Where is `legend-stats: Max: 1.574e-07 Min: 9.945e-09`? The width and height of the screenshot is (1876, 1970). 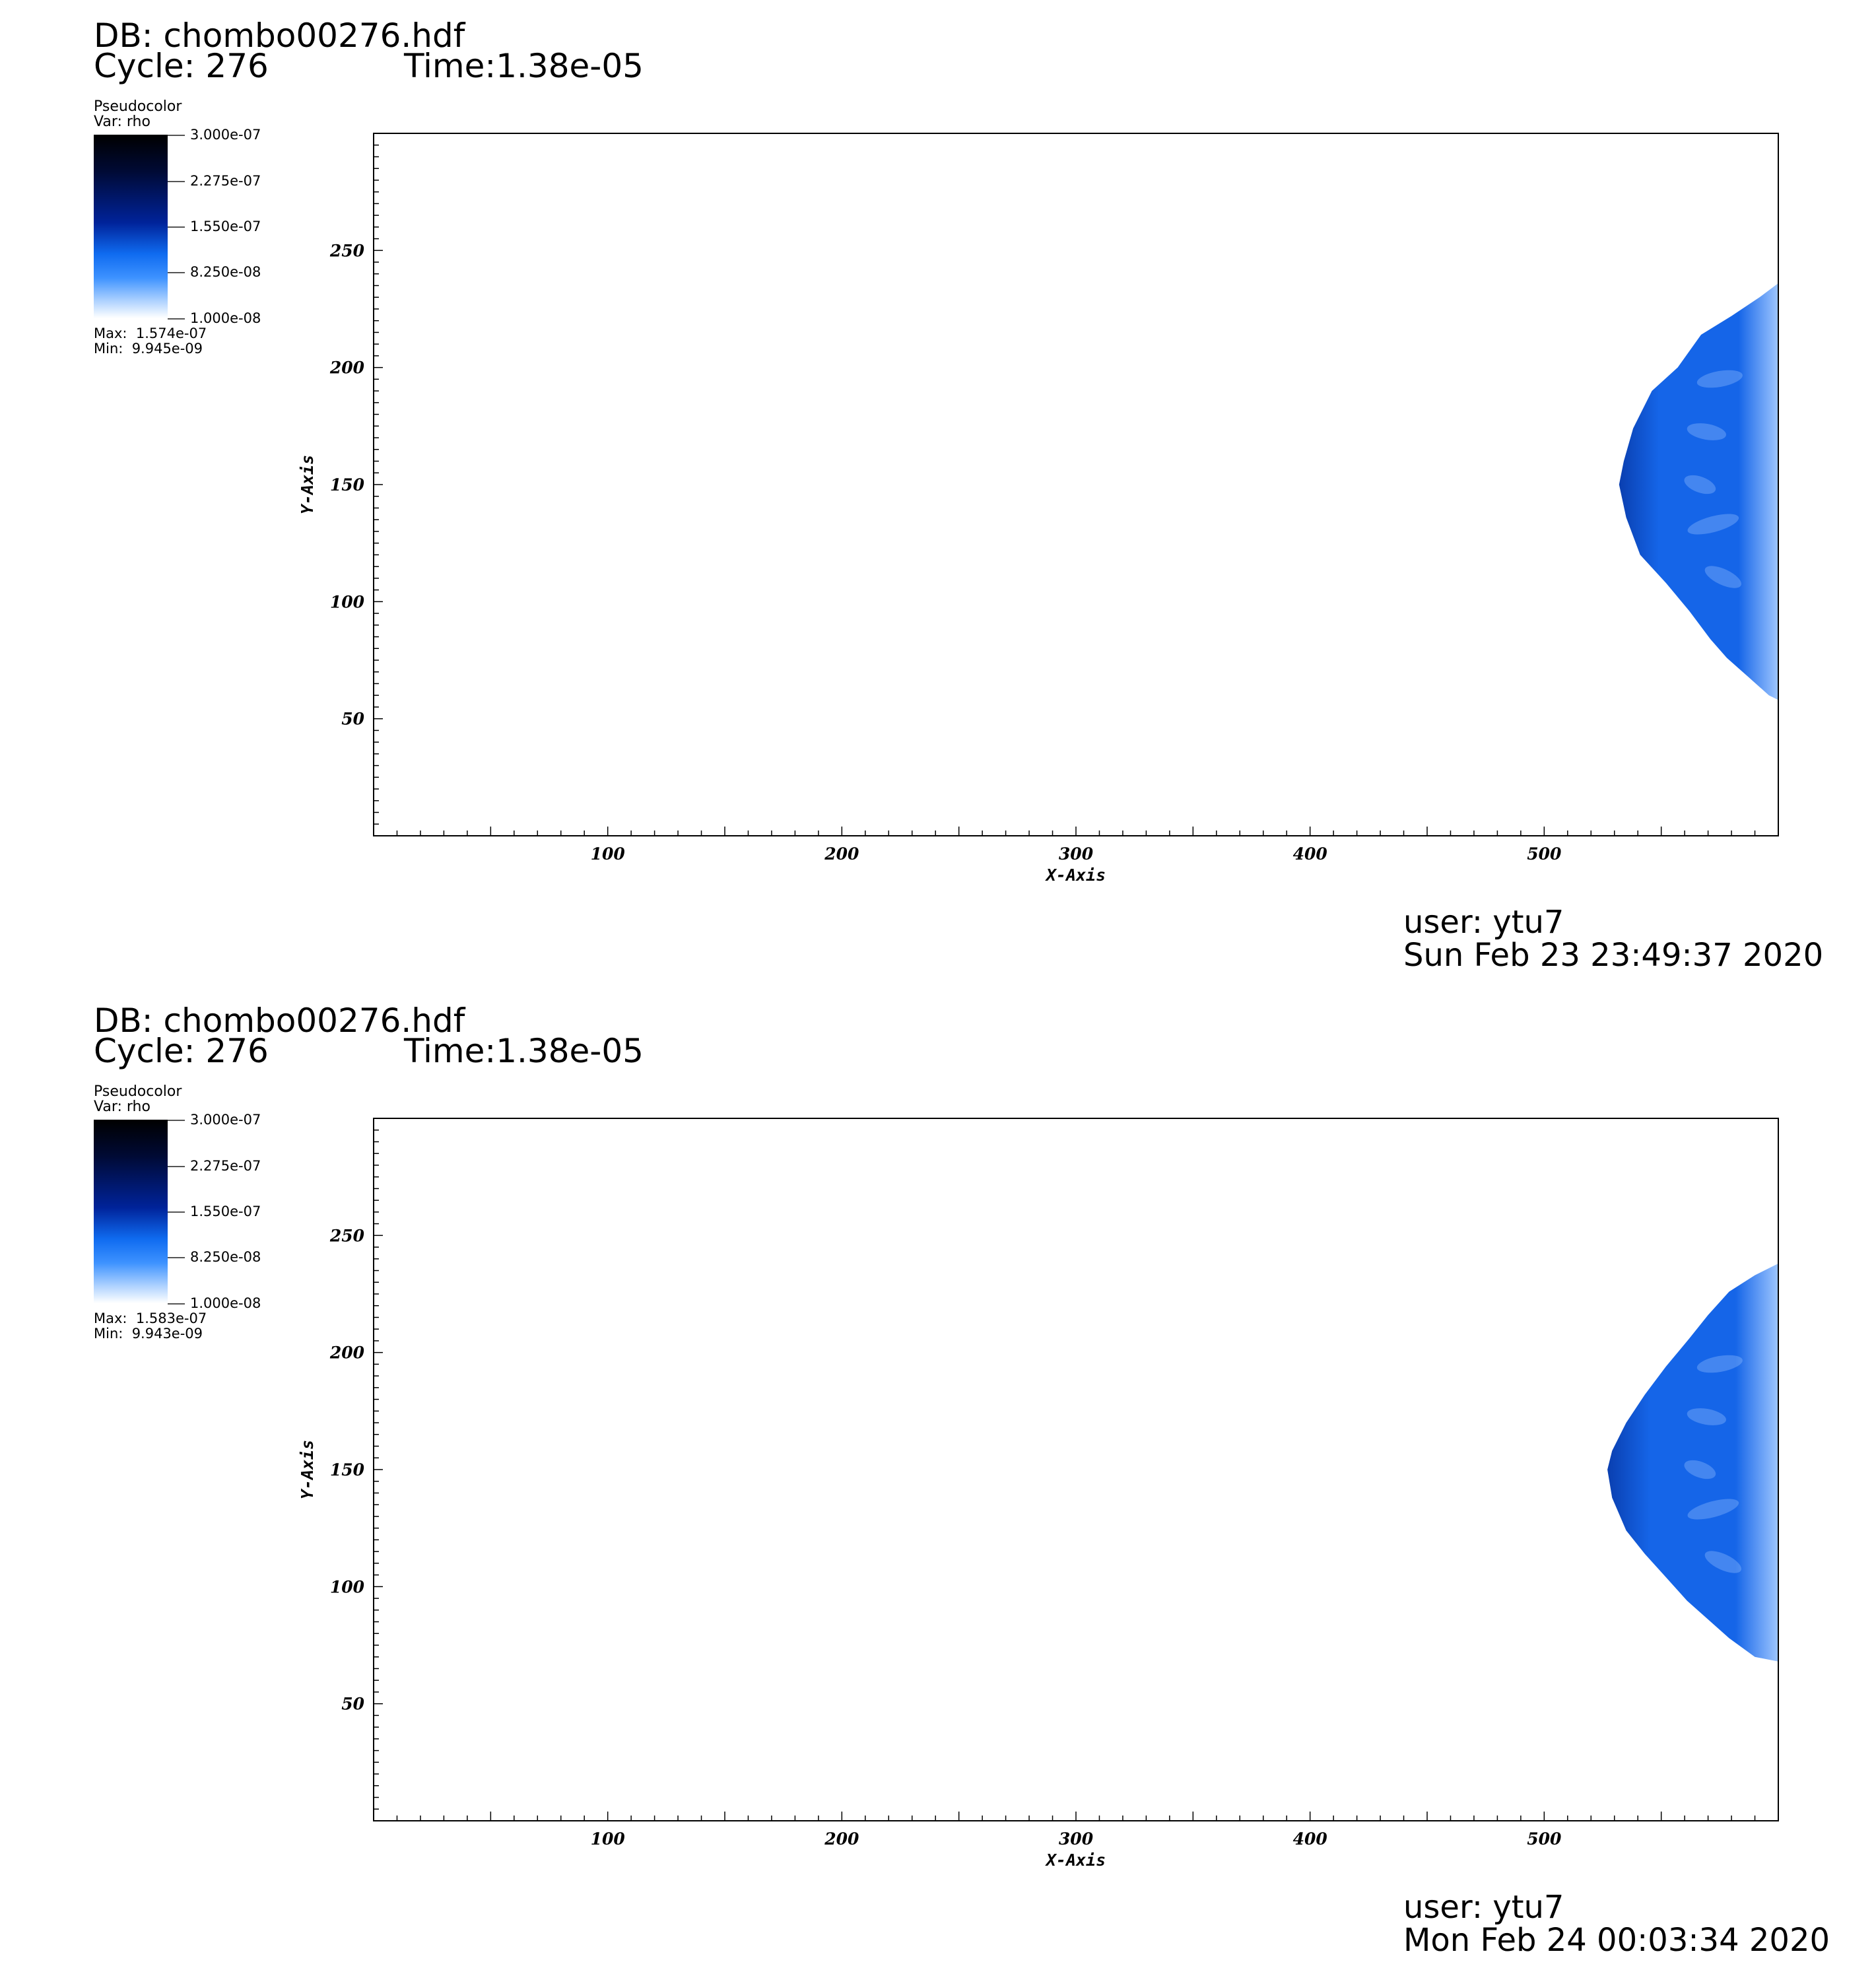 legend-stats: Max: 1.574e-07 Min: 9.945e-09 is located at coordinates (150, 342).